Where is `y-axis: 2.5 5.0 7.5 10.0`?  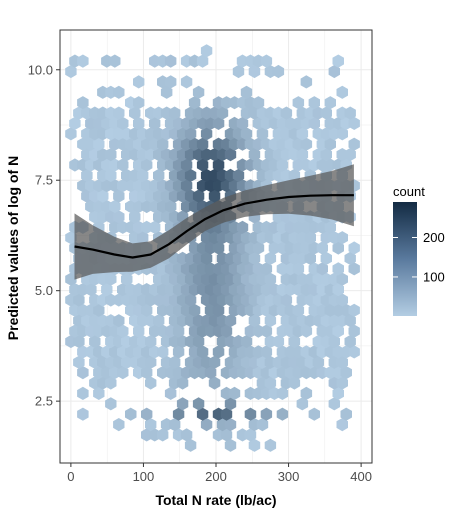 y-axis: 2.5 5.0 7.5 10.0 is located at coordinates (44, 235).